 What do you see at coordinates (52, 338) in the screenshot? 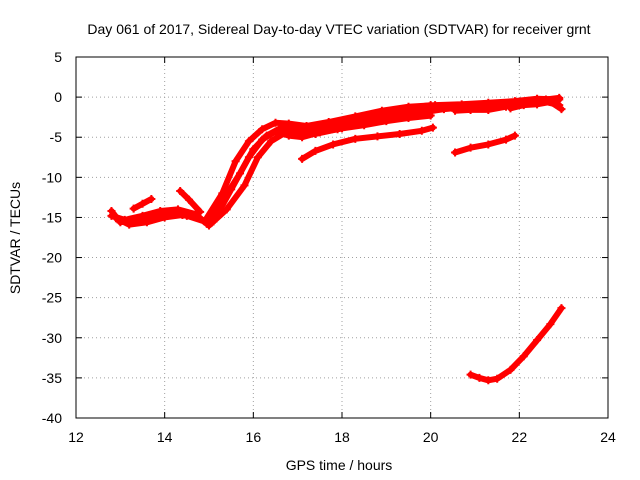
I see `y-tick-label: -30` at bounding box center [52, 338].